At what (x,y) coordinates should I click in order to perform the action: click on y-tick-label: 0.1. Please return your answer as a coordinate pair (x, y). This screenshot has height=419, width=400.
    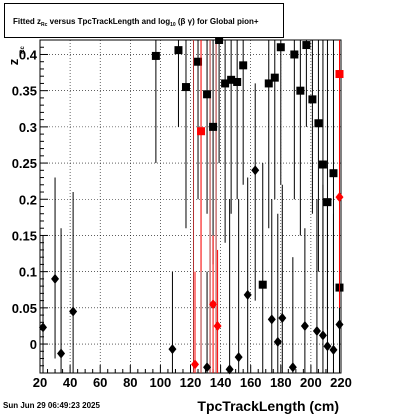
    Looking at the image, I should click on (28, 272).